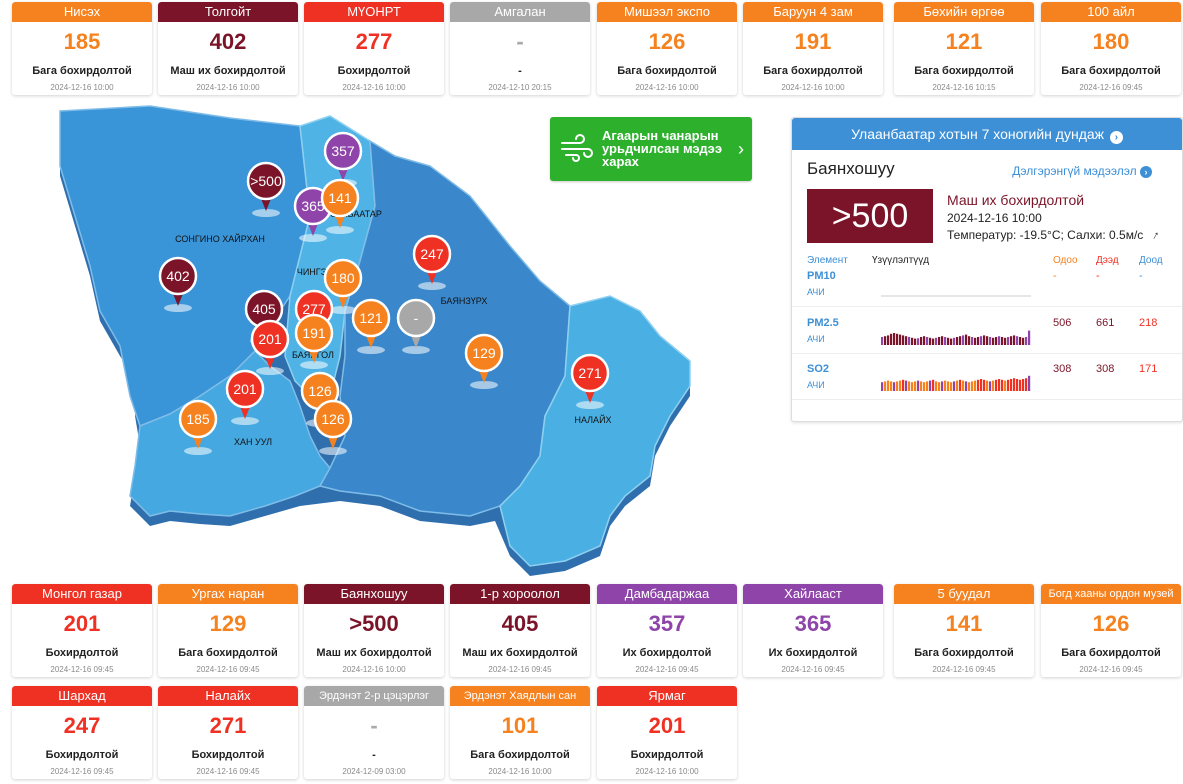 The image size is (1183, 784). What do you see at coordinates (520, 696) in the screenshot?
I see `station-name: Эрдэнэт Хаядлын сан` at bounding box center [520, 696].